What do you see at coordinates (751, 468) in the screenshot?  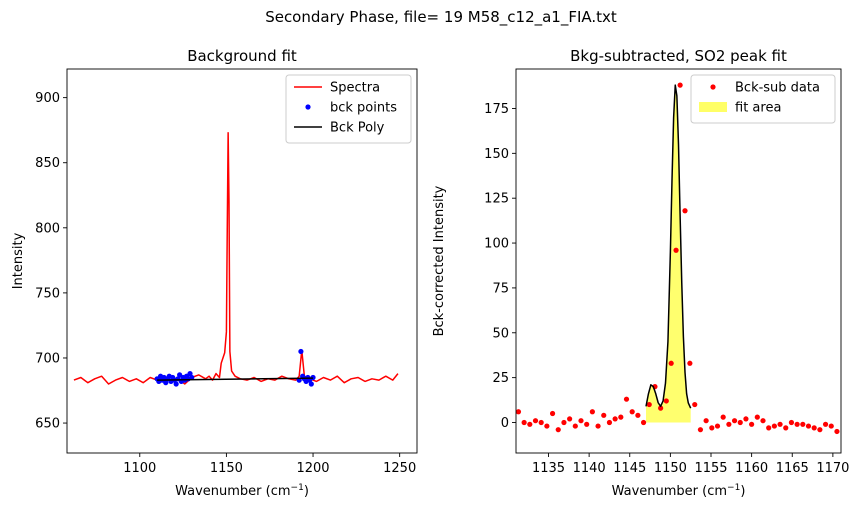 I see `x-tick-label: 1160` at bounding box center [751, 468].